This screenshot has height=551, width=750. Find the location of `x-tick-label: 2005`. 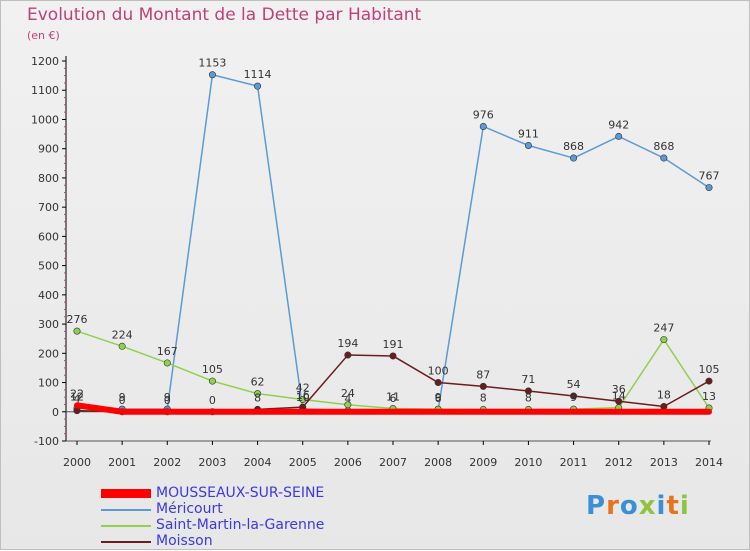

x-tick-label: 2005 is located at coordinates (303, 462).